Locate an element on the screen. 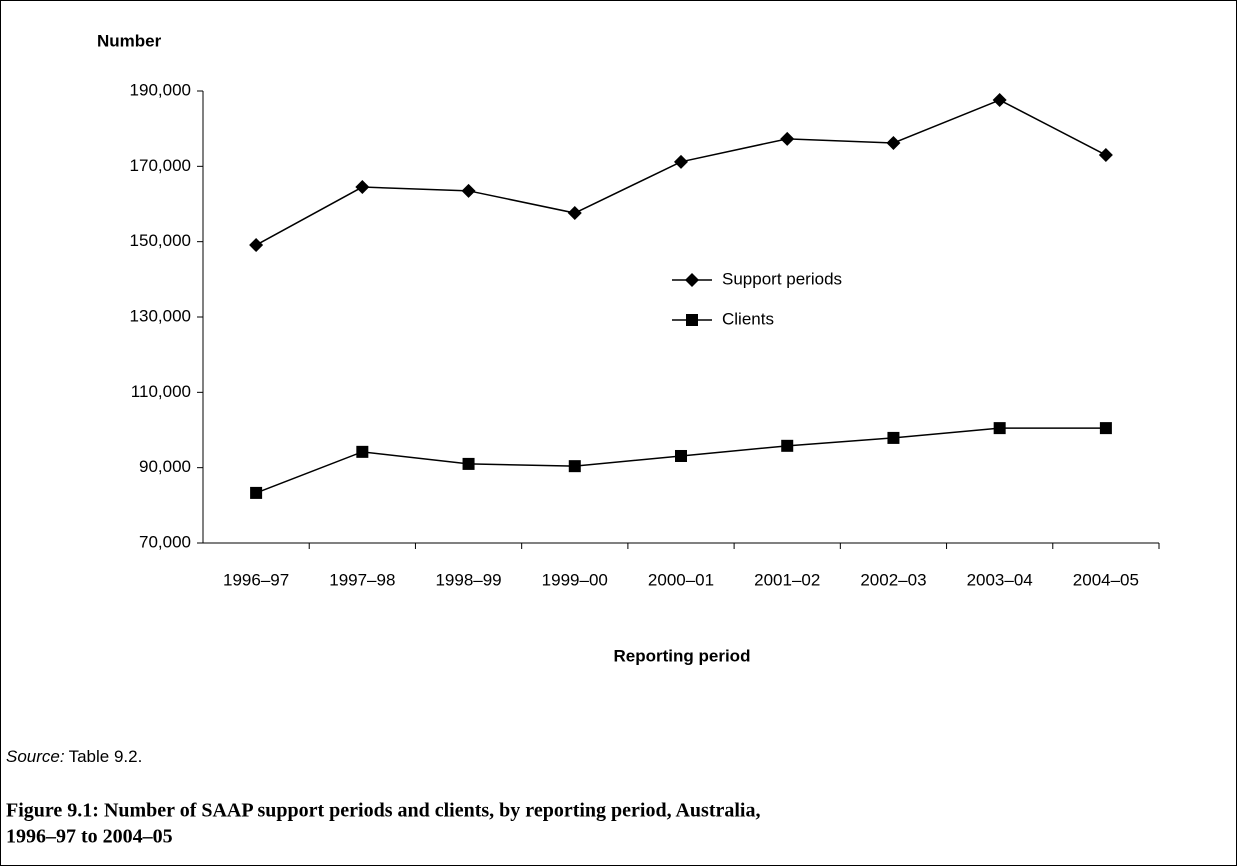 The width and height of the screenshot is (1237, 866). y-tick-label: 110,000 is located at coordinates (161, 391).